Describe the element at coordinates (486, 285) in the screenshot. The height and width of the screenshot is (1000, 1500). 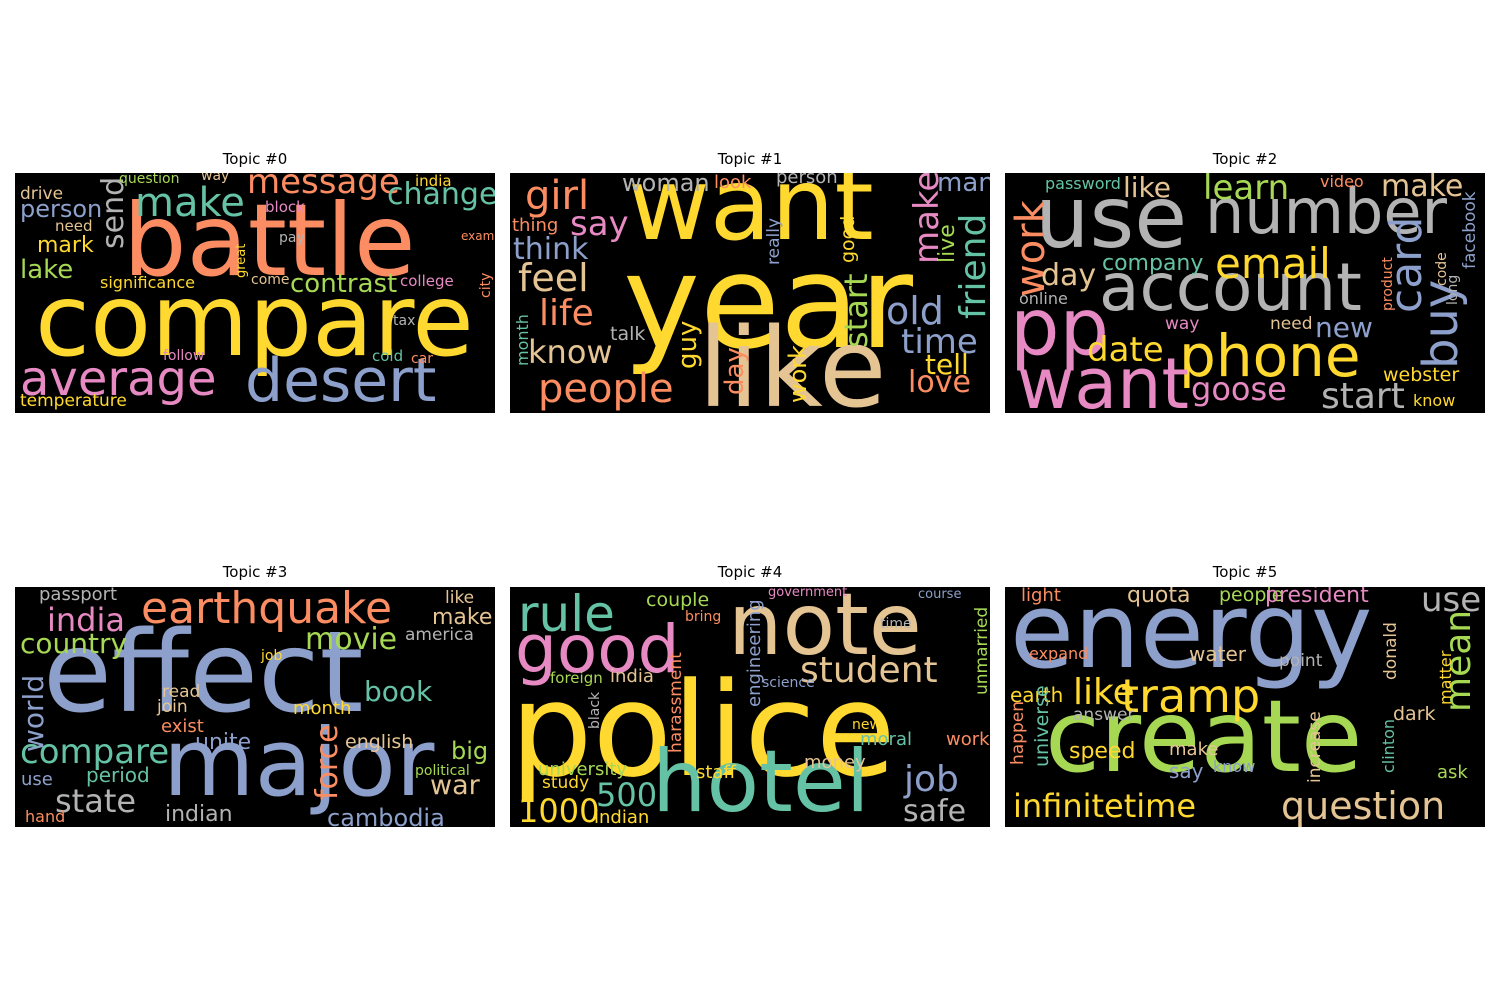
I see `topic-0-word: city` at that location.